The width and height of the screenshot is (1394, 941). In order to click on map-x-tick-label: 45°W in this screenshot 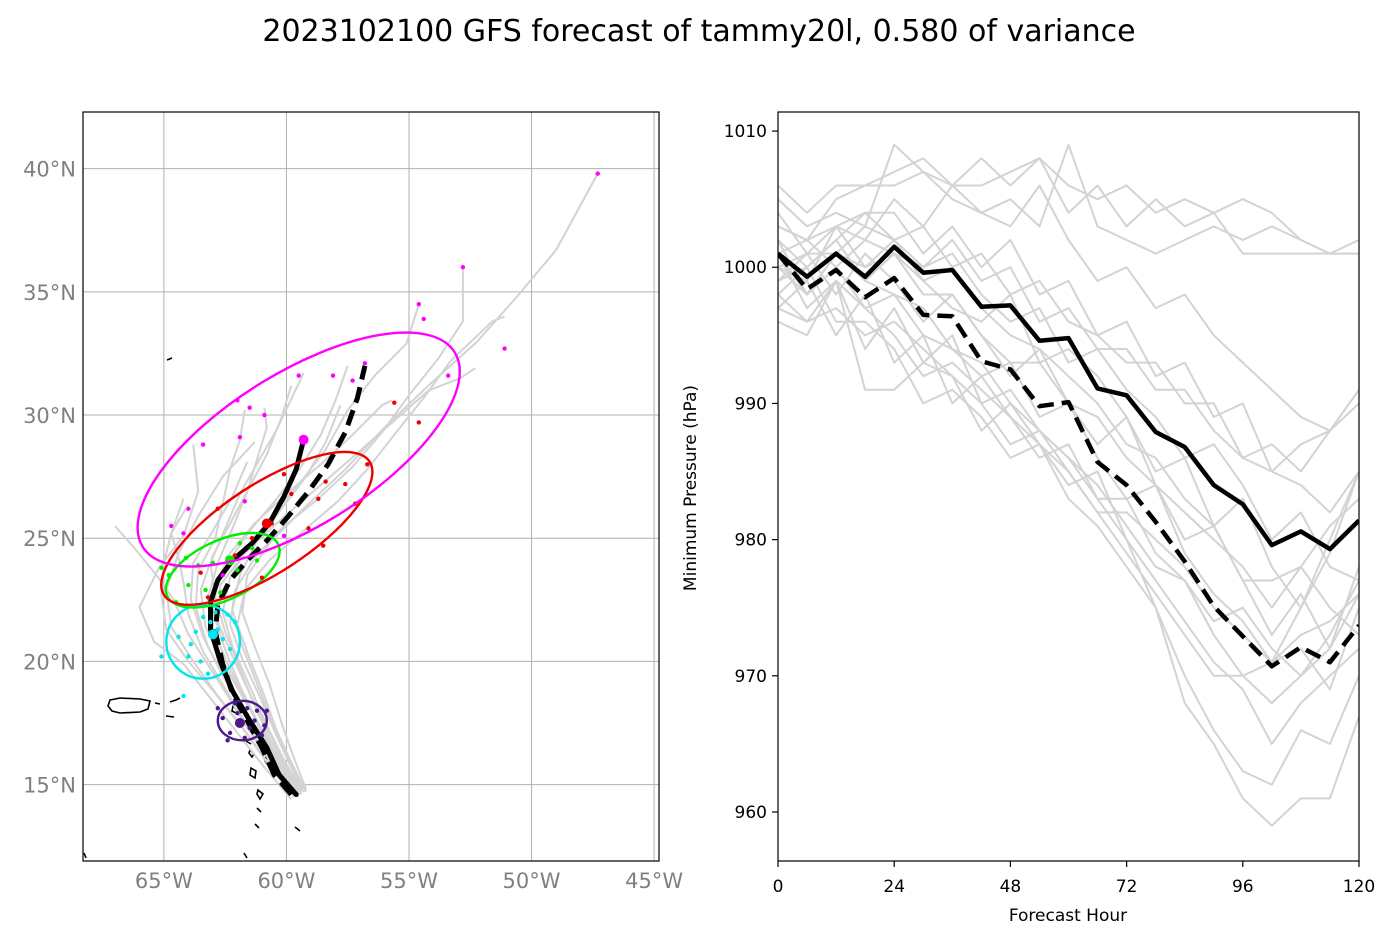, I will do `click(654, 881)`.